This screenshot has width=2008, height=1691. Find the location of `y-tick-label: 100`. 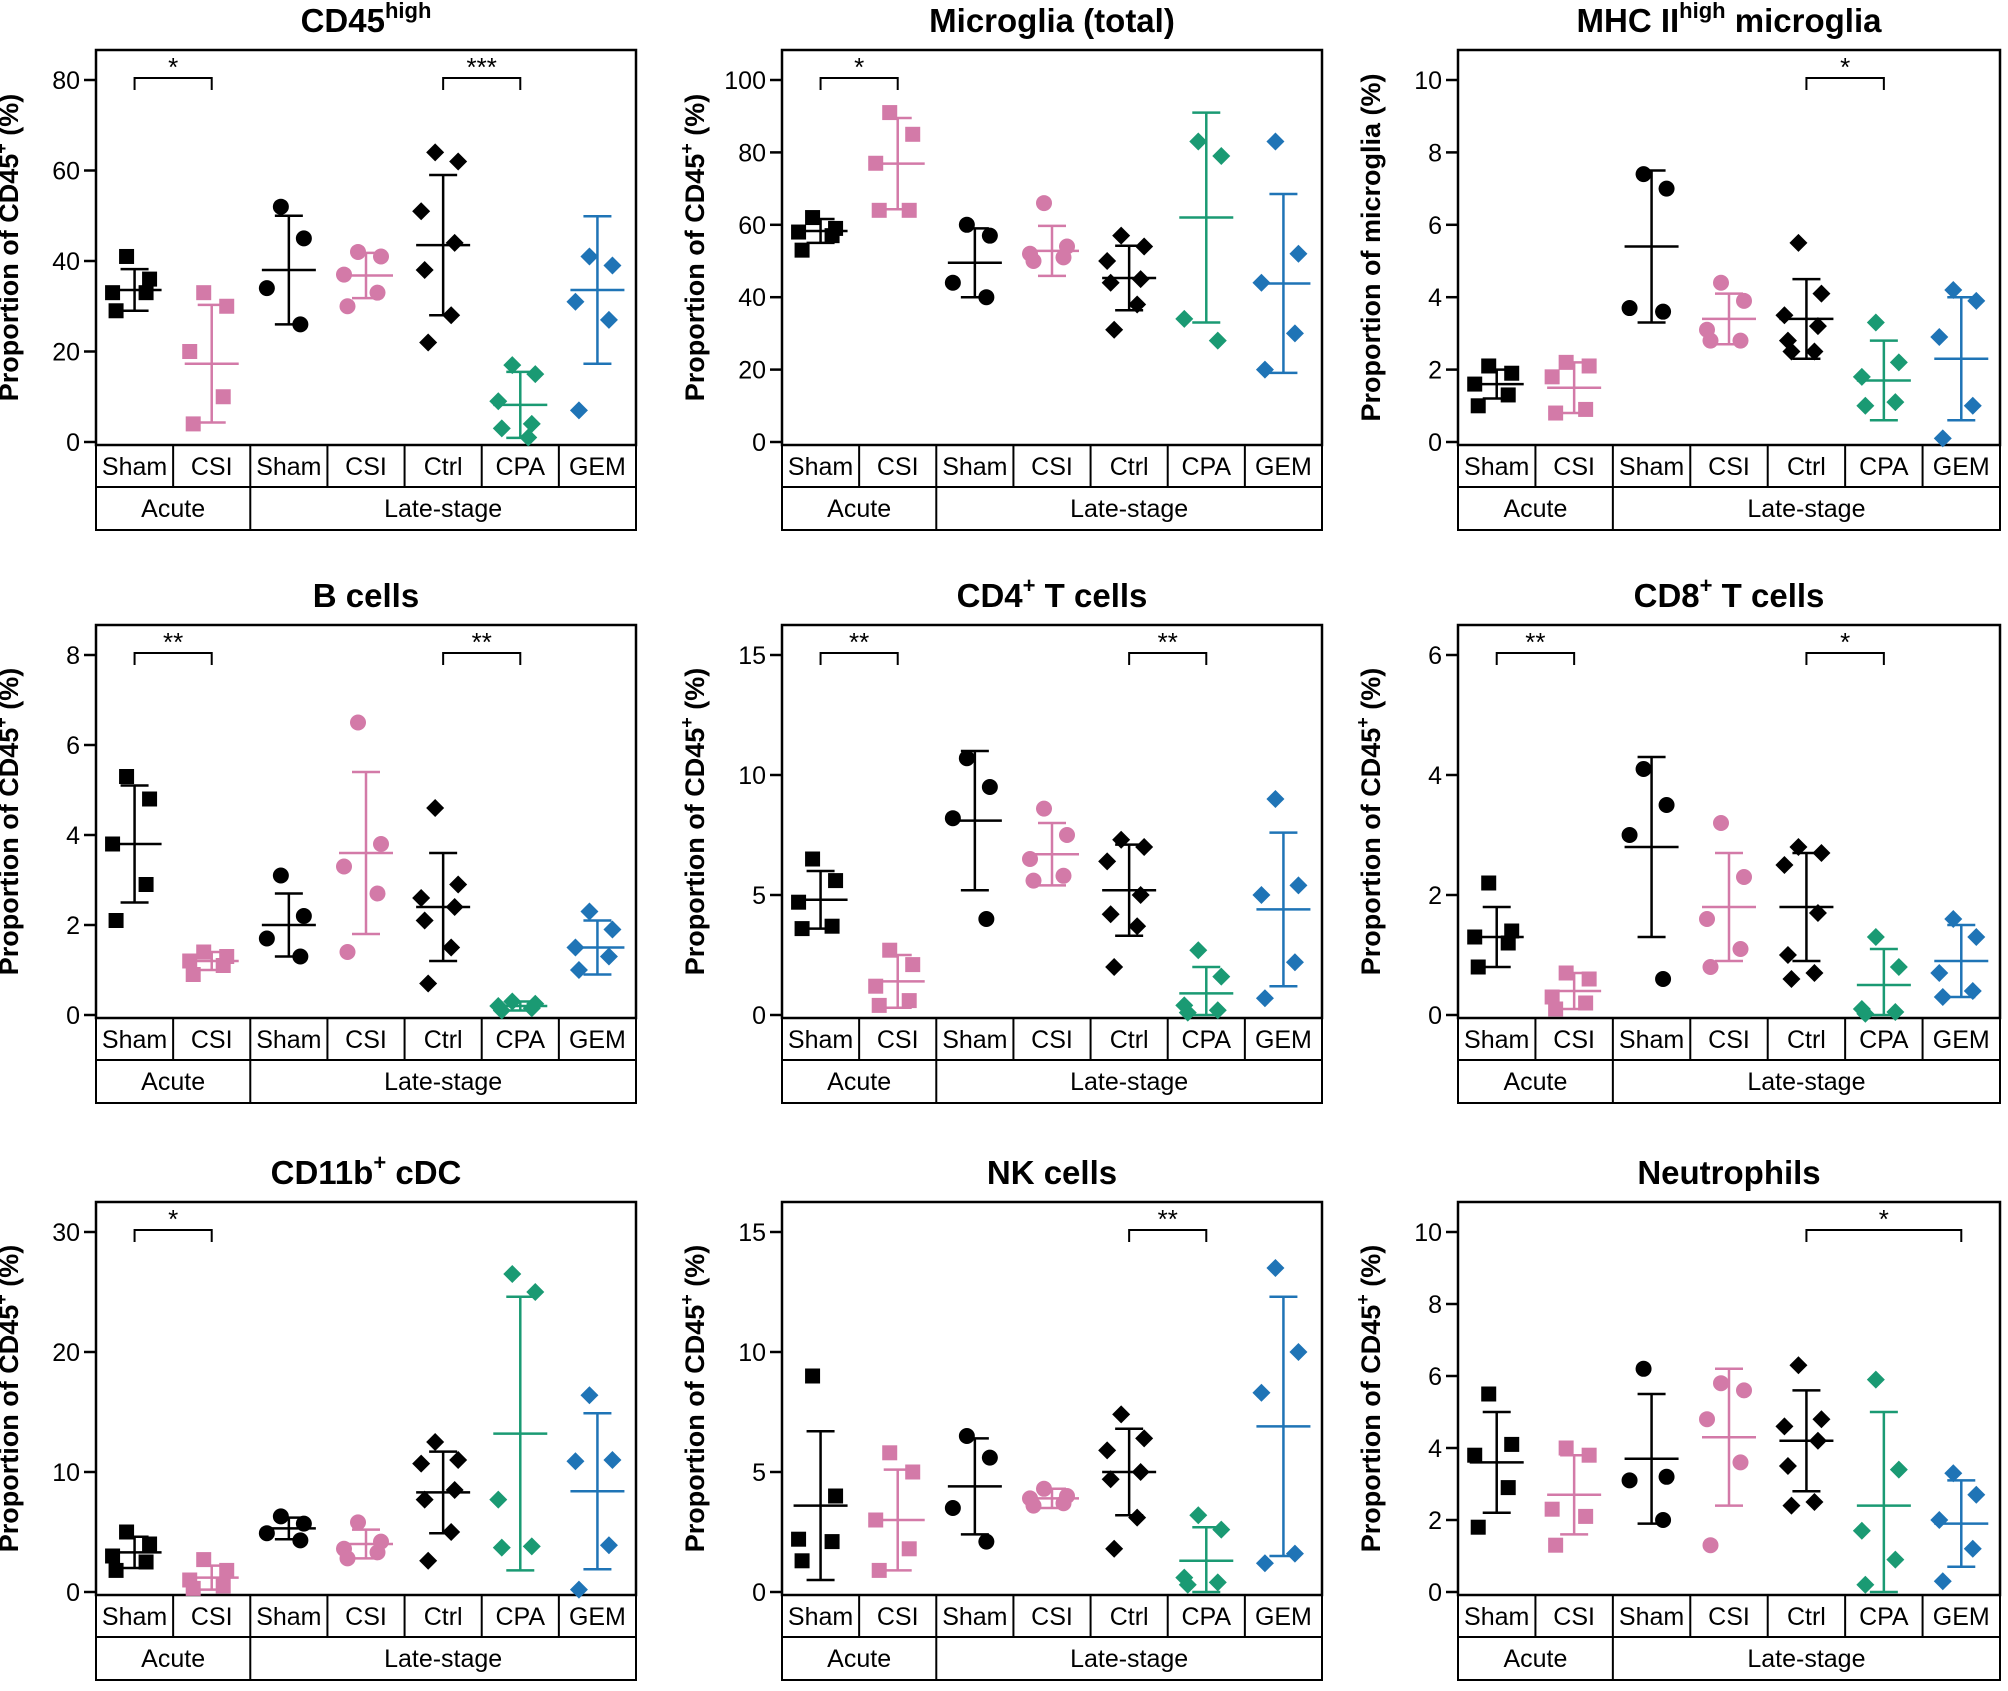

y-tick-label: 100 is located at coordinates (745, 81).